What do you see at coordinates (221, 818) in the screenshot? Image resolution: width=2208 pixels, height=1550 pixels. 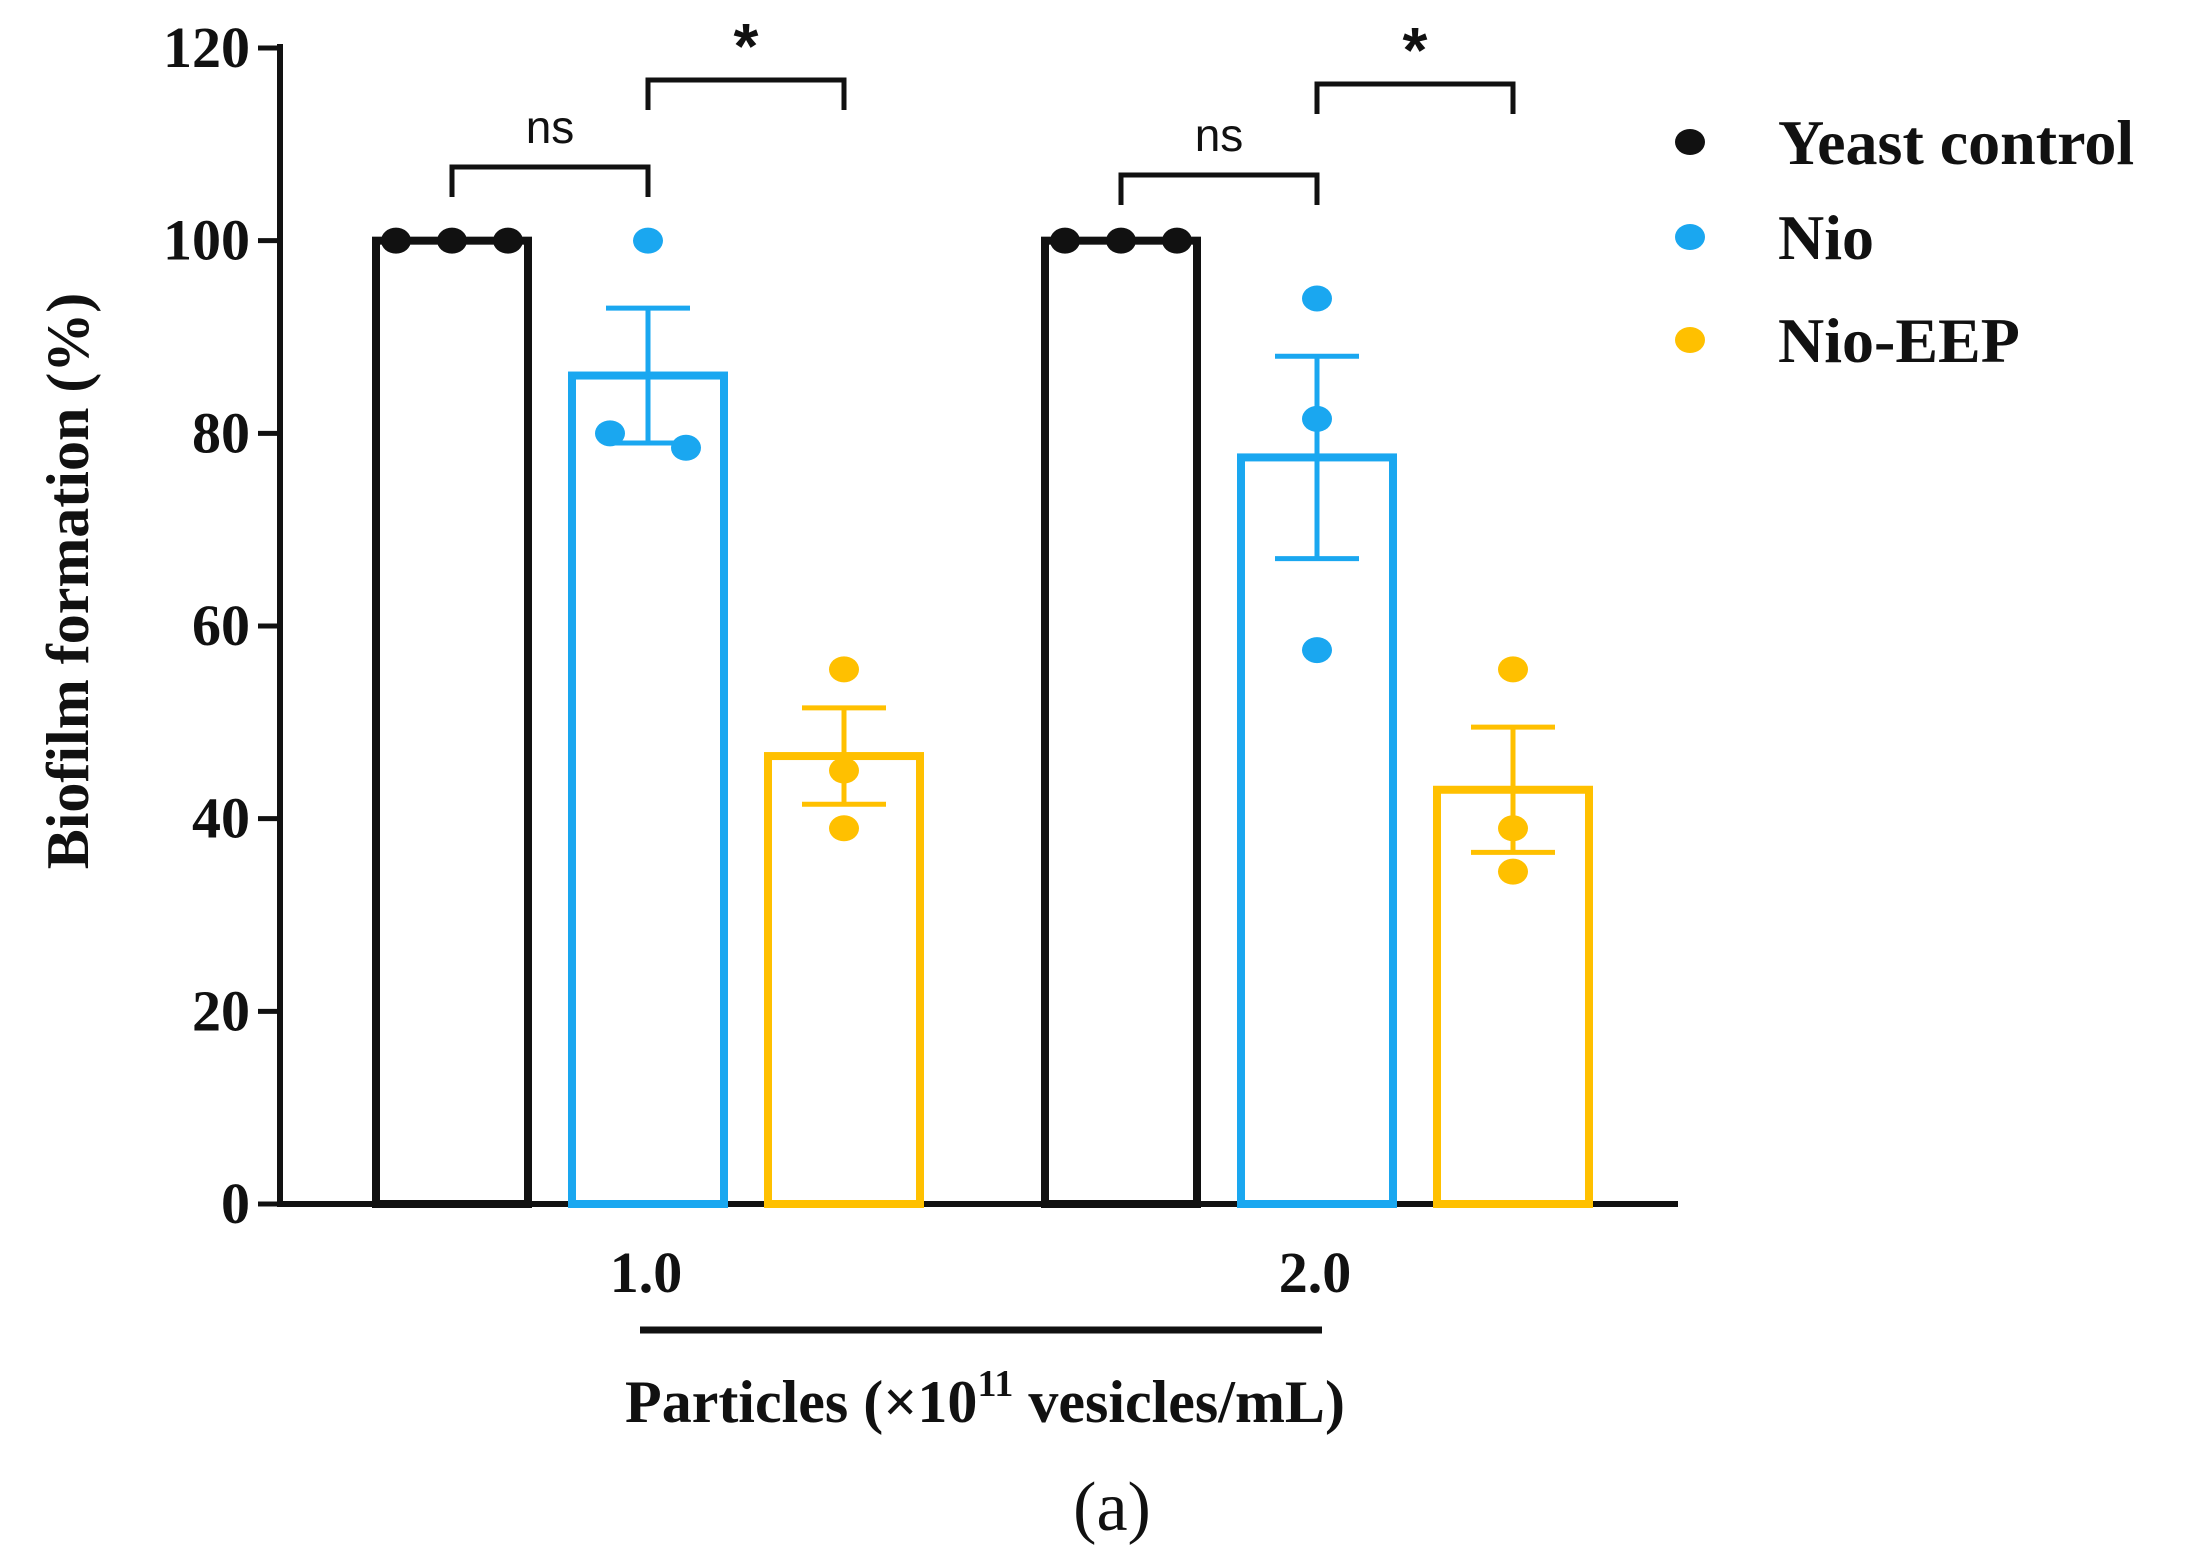 I see `y-tick-label: 40` at bounding box center [221, 818].